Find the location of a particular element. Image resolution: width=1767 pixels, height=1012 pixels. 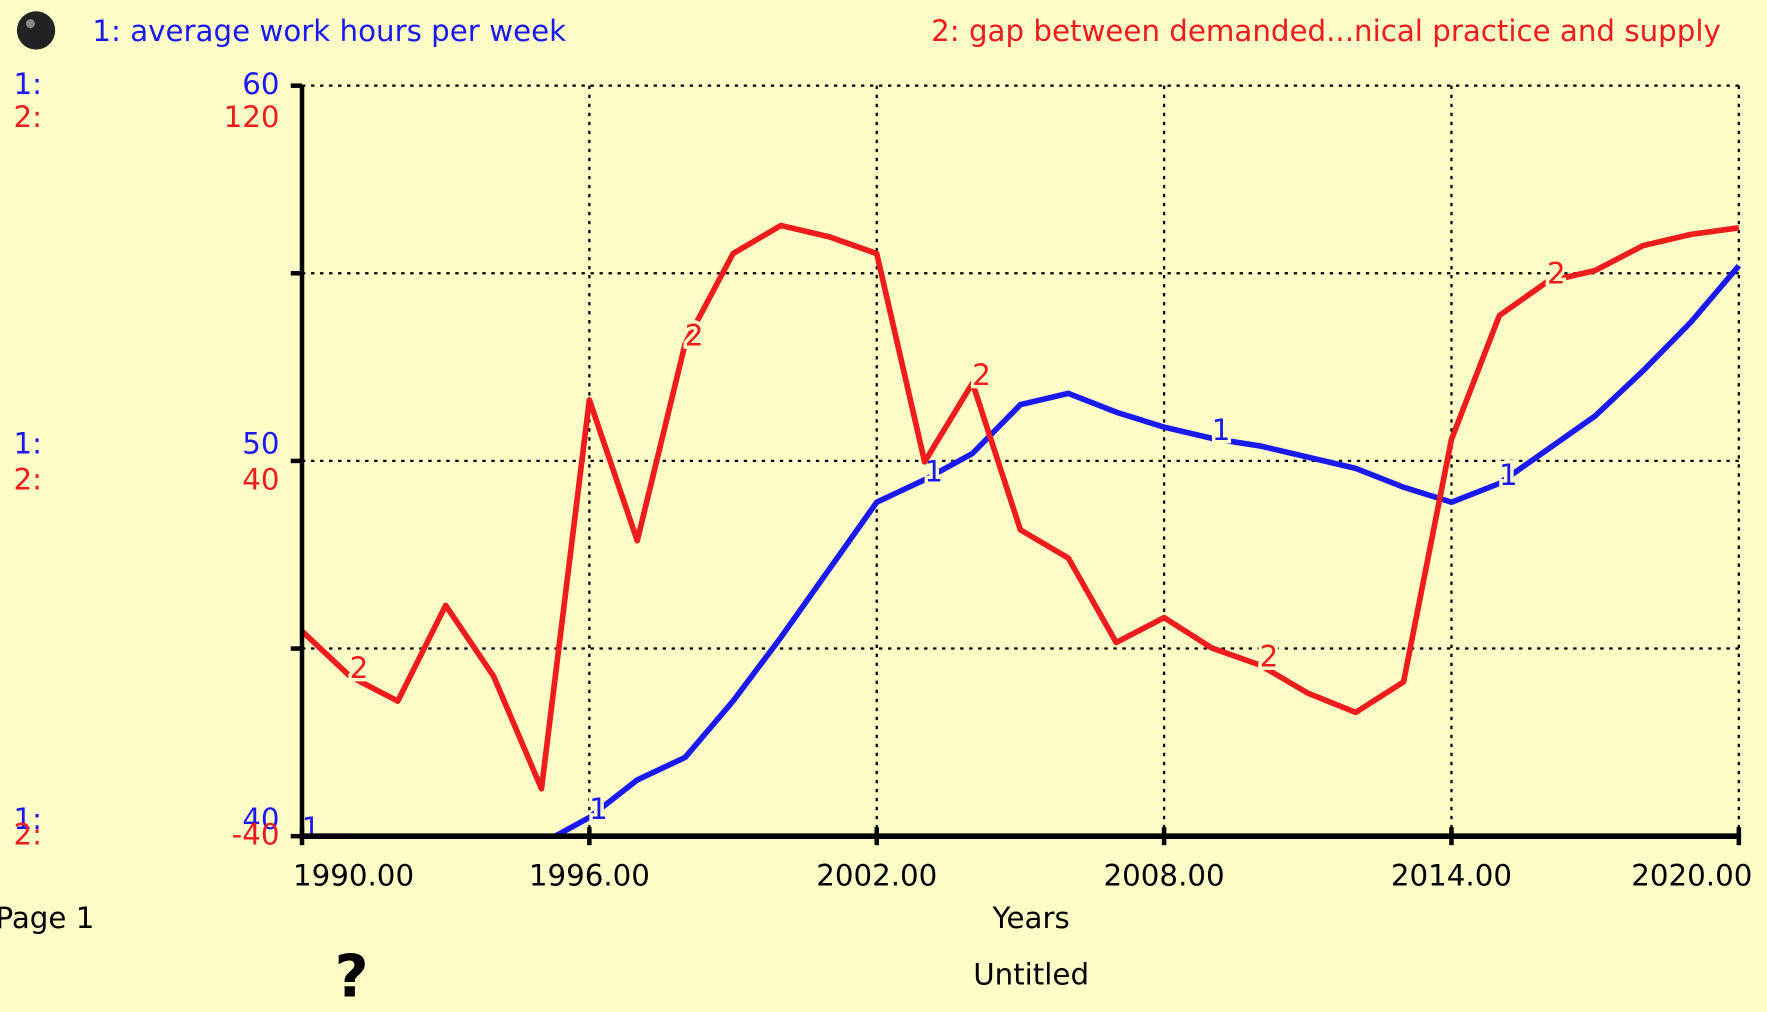

x-tick-label: 2008.00 is located at coordinates (1164, 875).